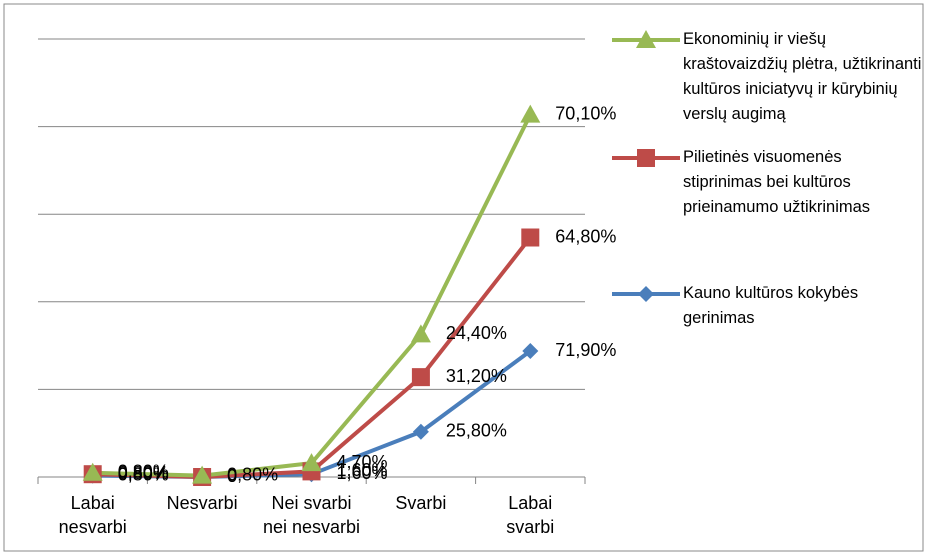 This screenshot has width=927, height=555. I want to click on x-tick-label: Svarbi, so click(420, 503).